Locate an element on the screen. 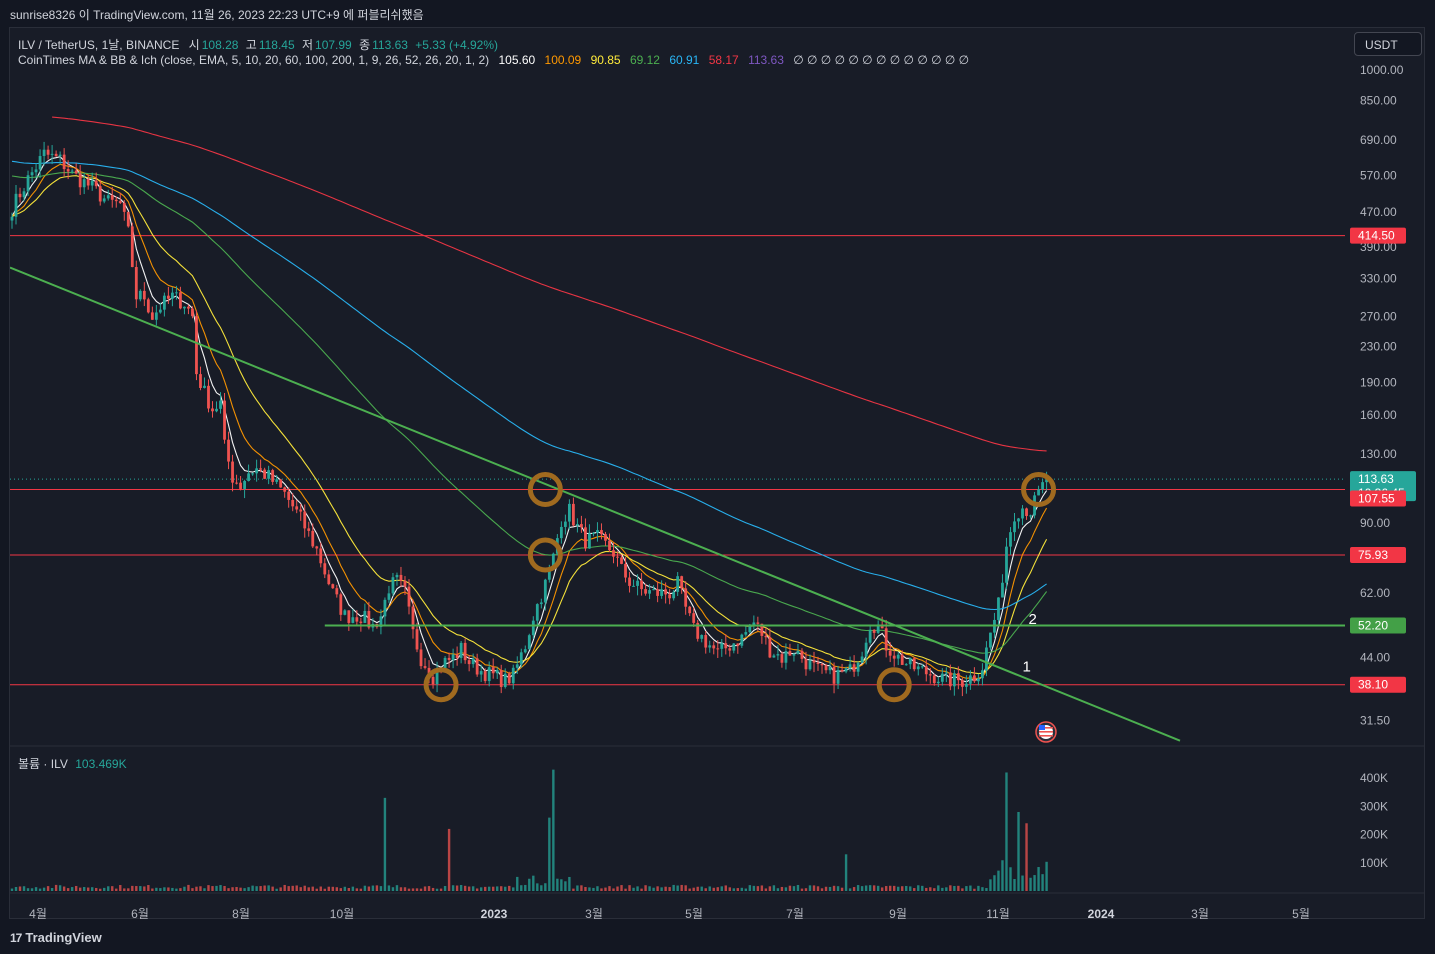 This screenshot has width=1435, height=954. level-tag-75.93: 75.93 is located at coordinates (1373, 555).